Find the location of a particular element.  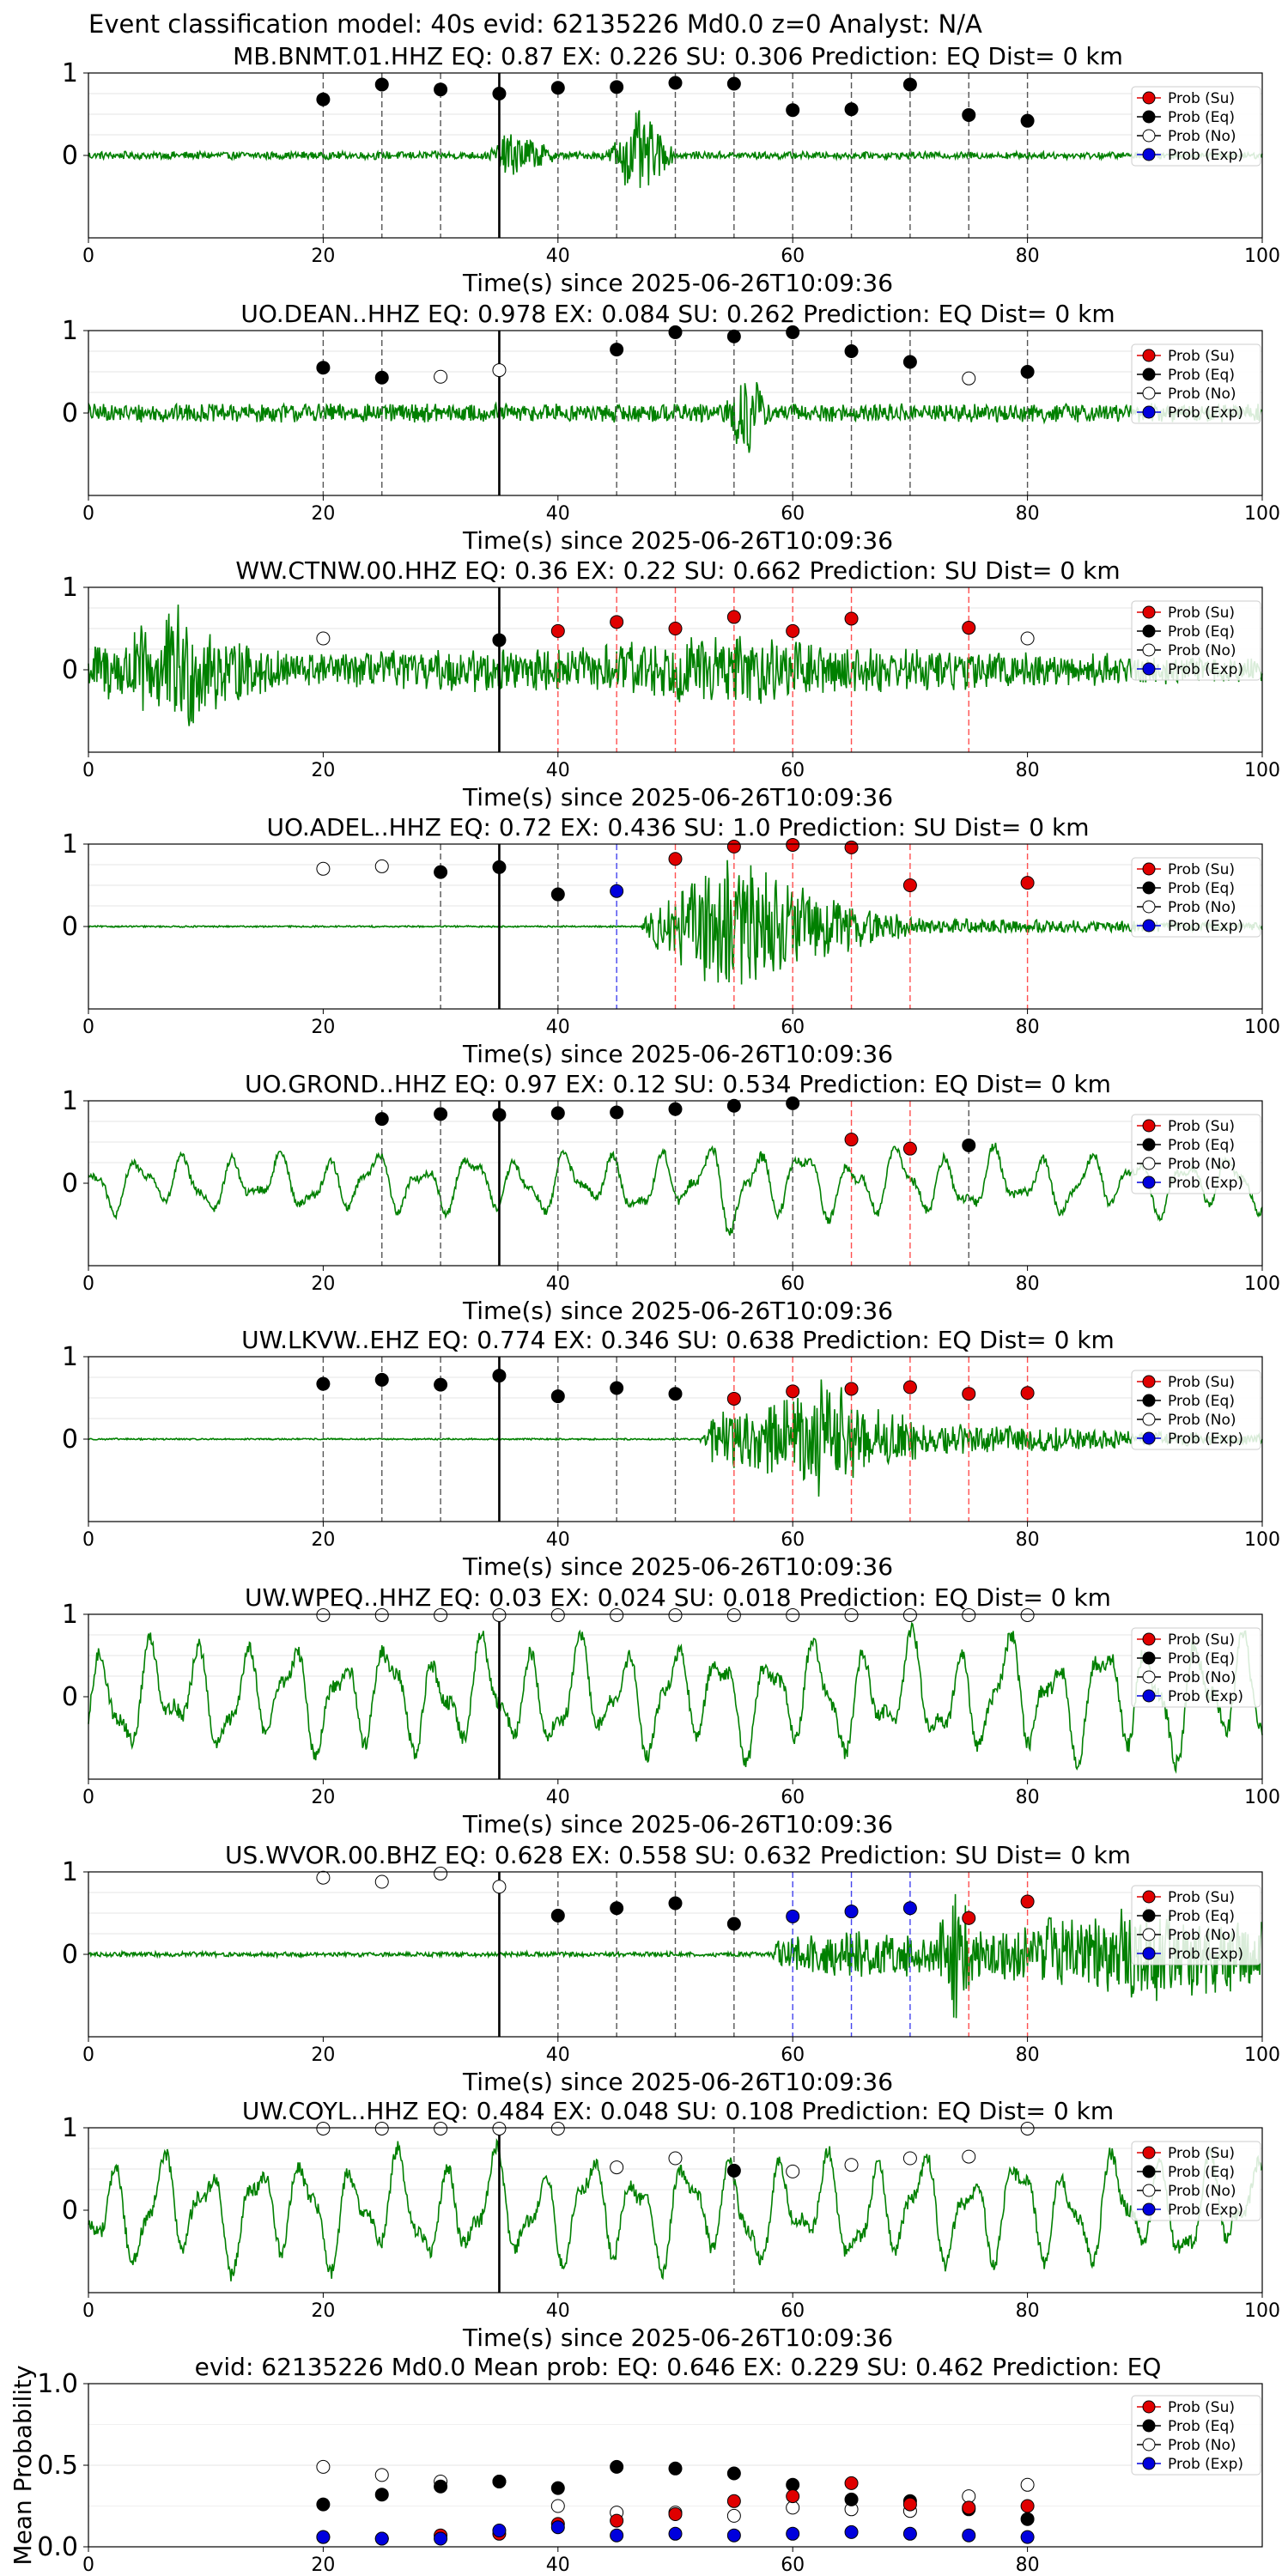

y-tick-label: 1 is located at coordinates (70, 1357).